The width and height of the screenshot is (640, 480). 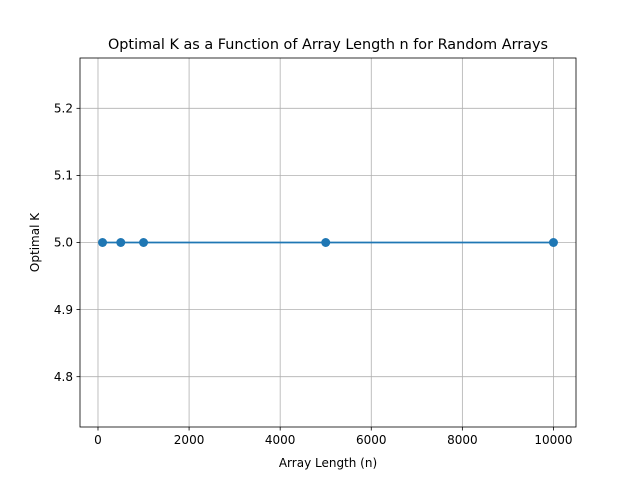 What do you see at coordinates (63, 176) in the screenshot?
I see `y-tick-label: 5.1` at bounding box center [63, 176].